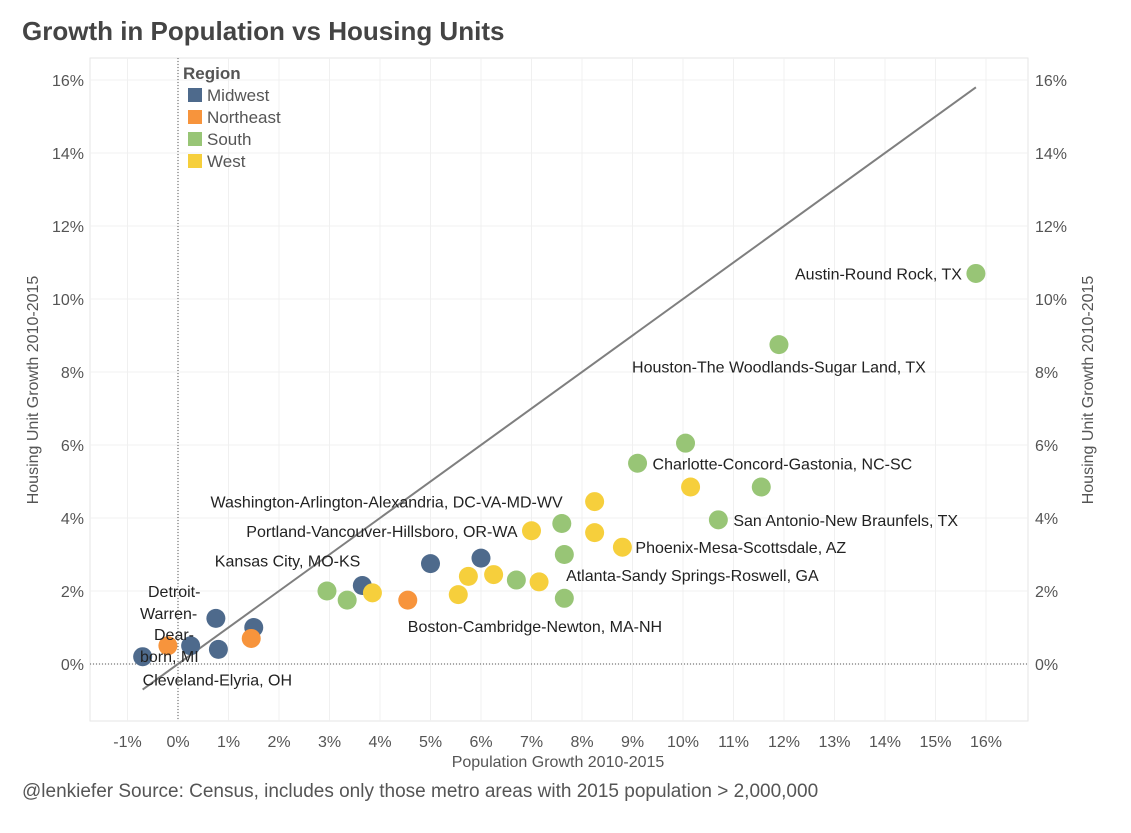  Describe the element at coordinates (68, 300) in the screenshot. I see `y-tick-label-left: 10%` at that location.